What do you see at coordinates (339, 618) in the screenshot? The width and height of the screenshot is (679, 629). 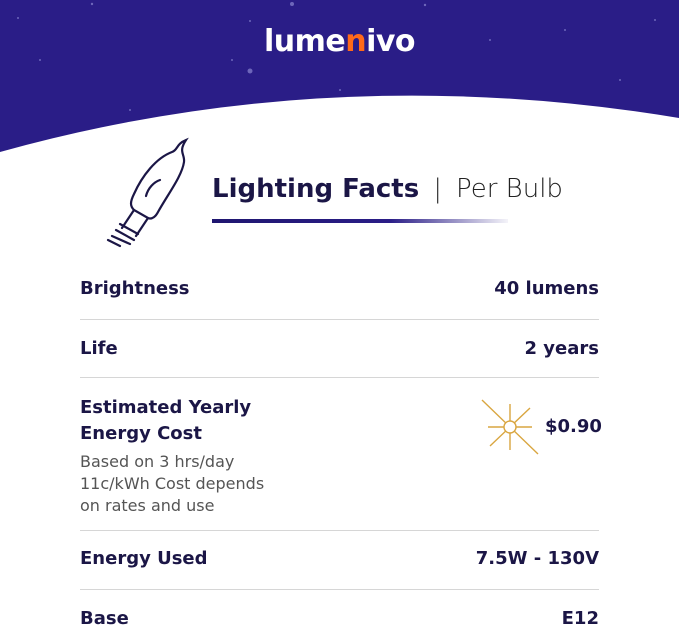 I see `fact-row-base: Base E12` at bounding box center [339, 618].